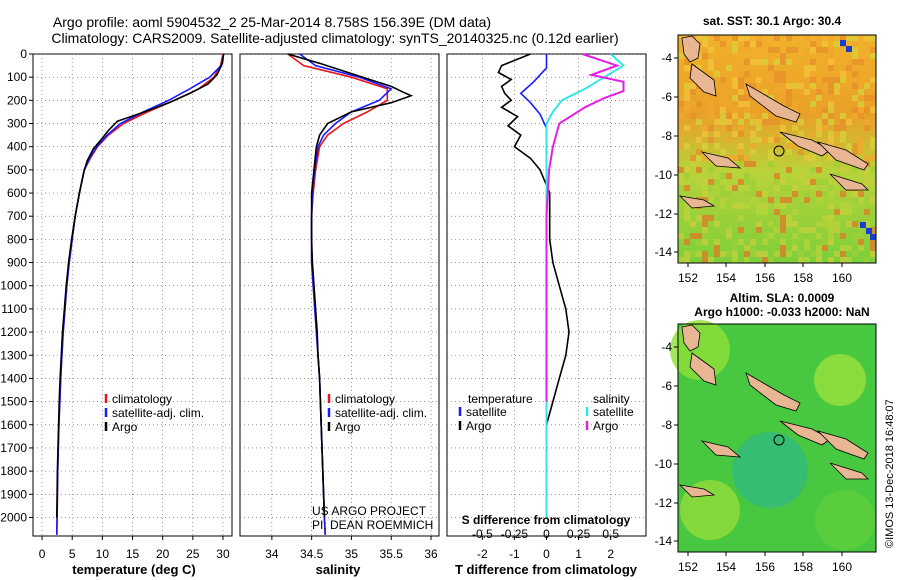  Describe the element at coordinates (134, 569) in the screenshot. I see `temperature-xlabel: temperature (deg C)` at that location.